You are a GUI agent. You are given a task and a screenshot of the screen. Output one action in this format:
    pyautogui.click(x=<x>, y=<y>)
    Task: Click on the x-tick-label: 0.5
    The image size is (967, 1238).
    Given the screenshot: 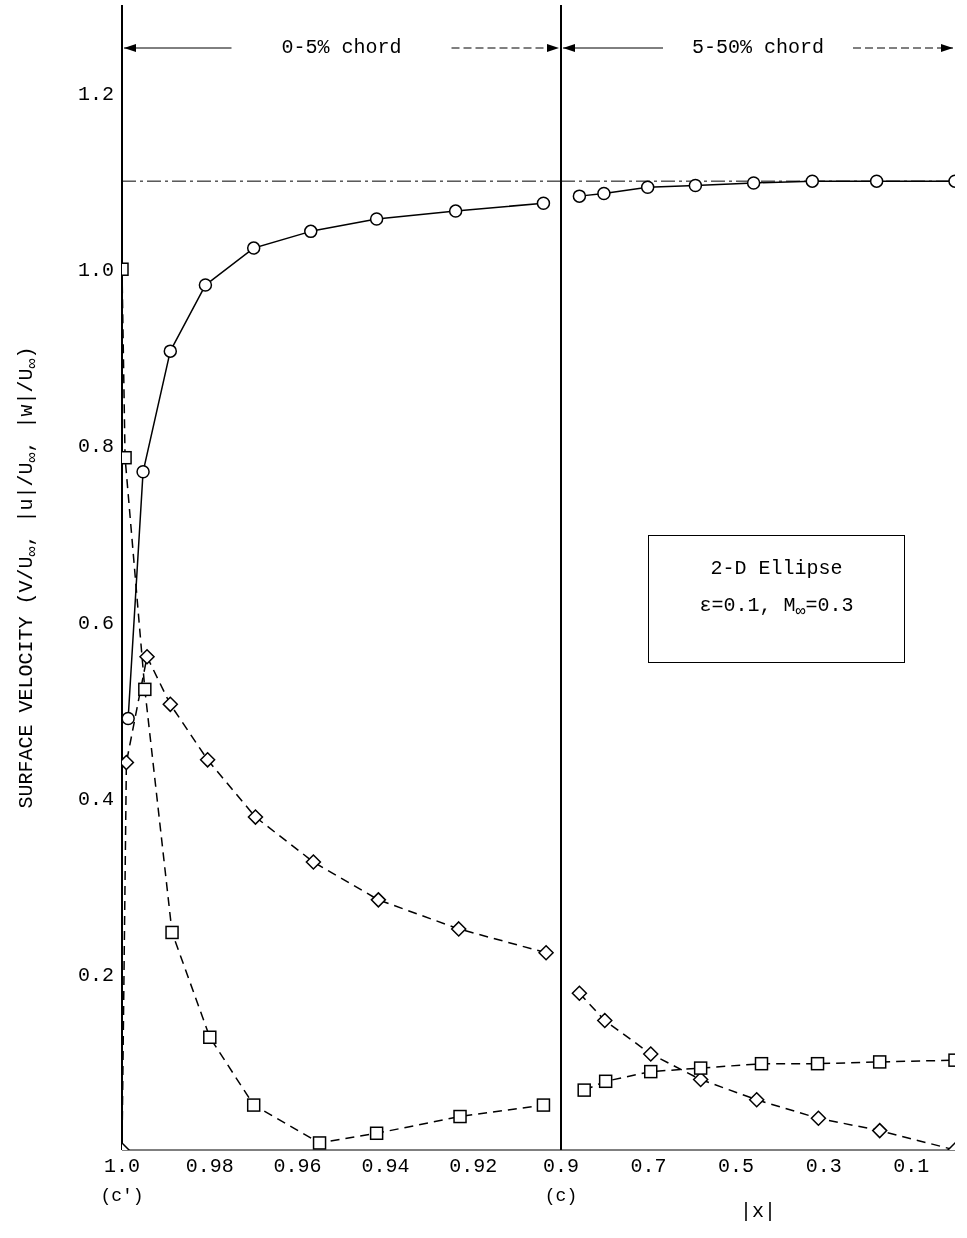 What is the action you would take?
    pyautogui.click(x=736, y=1167)
    